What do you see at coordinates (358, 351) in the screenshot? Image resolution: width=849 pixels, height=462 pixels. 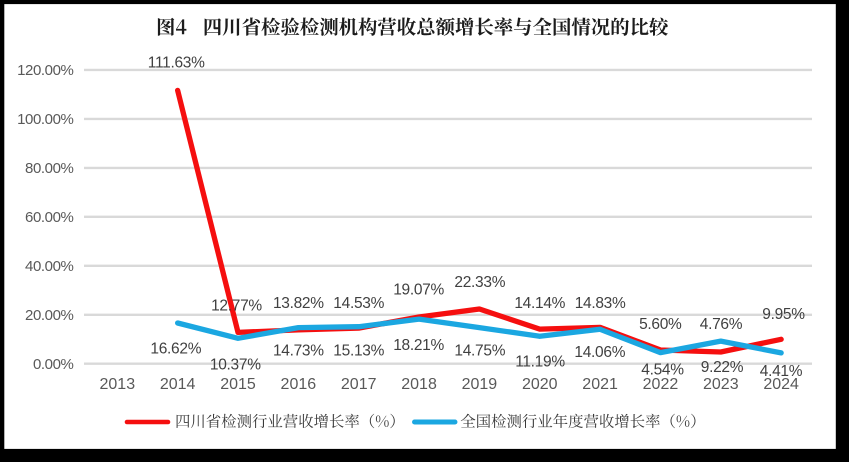 I see `svg-text: 15.13%` at bounding box center [358, 351].